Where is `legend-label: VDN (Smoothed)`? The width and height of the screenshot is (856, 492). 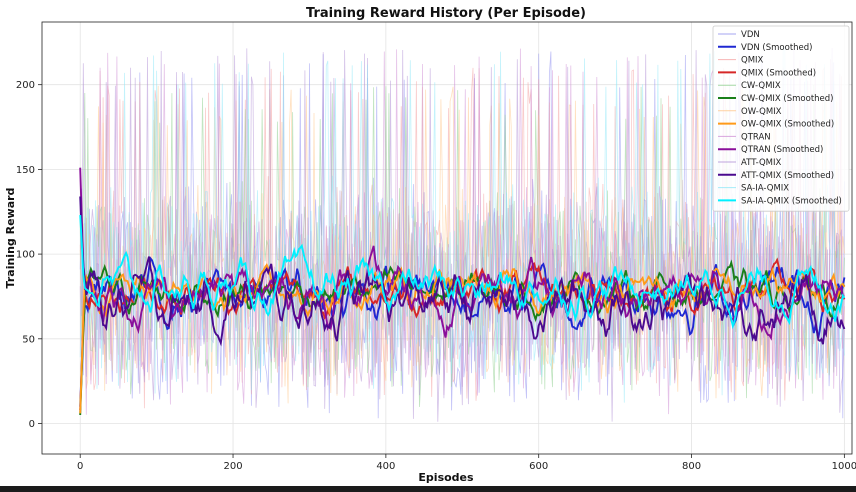
legend-label: VDN (Smoothed) is located at coordinates (776, 48).